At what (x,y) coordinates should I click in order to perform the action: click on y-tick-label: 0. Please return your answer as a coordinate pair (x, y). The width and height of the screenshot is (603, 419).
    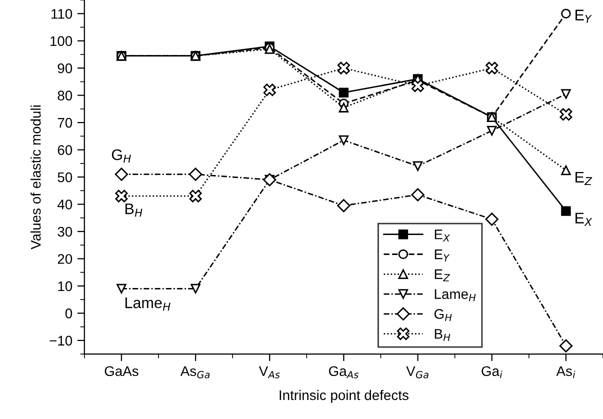
    Looking at the image, I should click on (68, 313).